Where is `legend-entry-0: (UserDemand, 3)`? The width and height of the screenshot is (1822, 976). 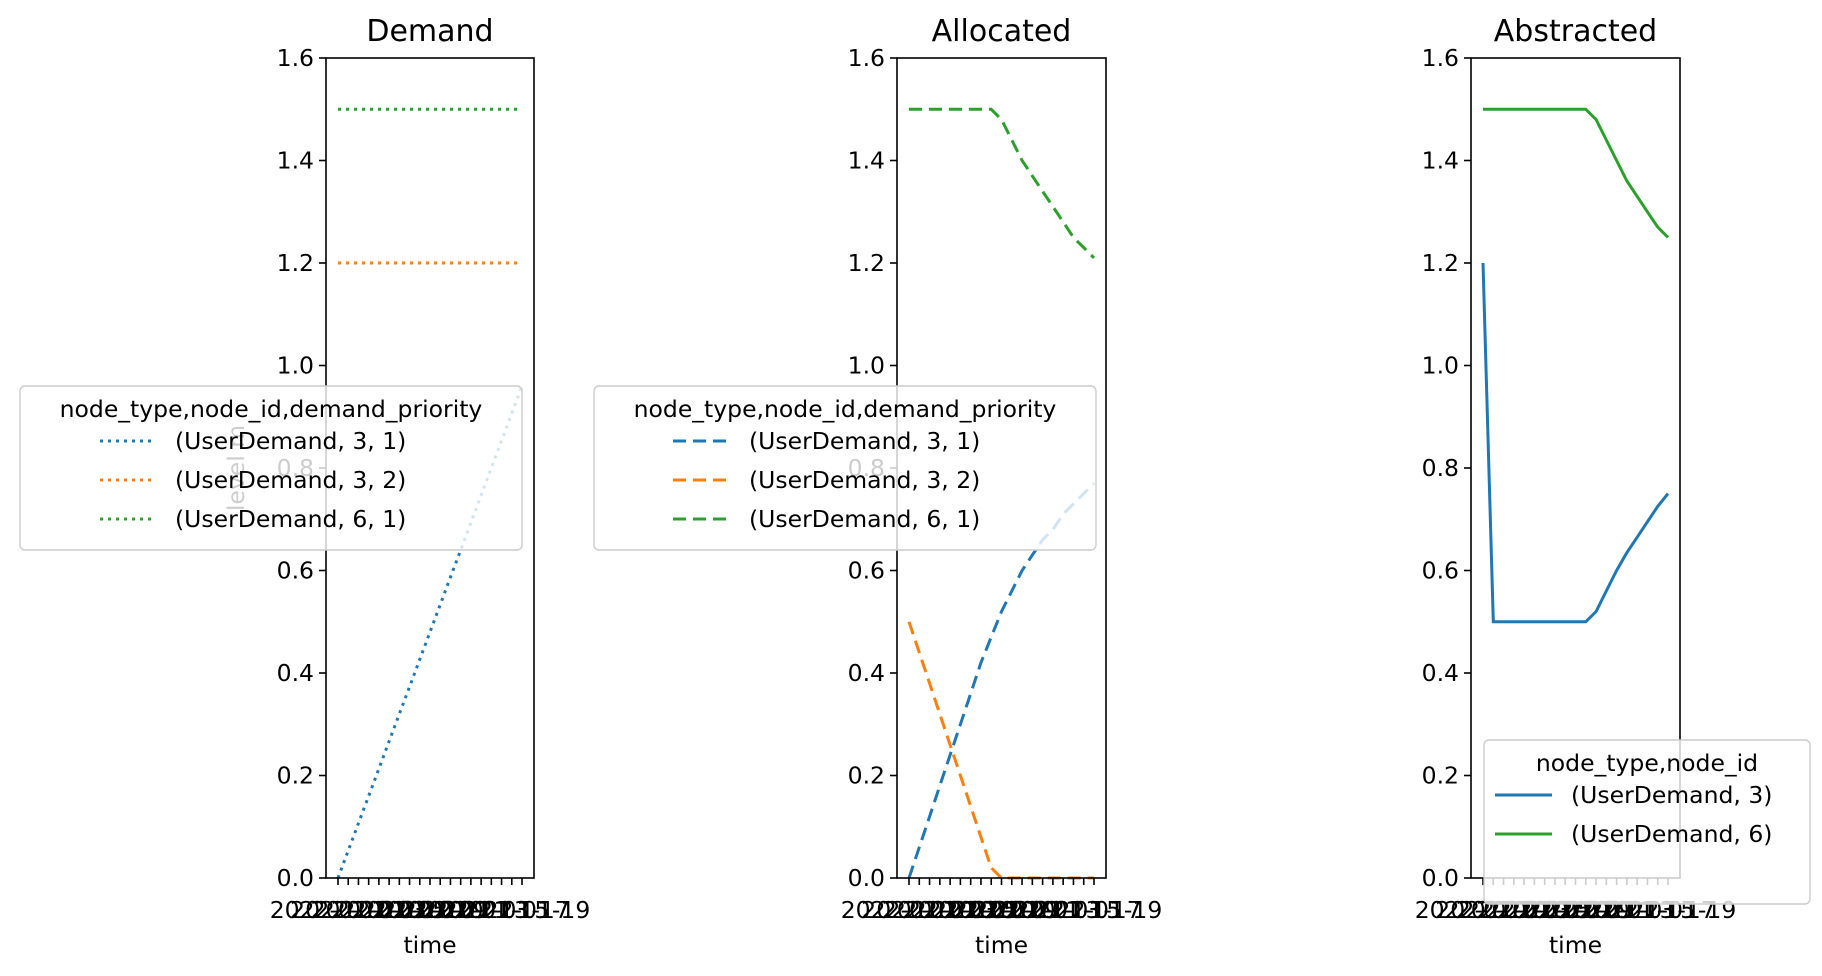 legend-entry-0: (UserDemand, 3) is located at coordinates (1671, 795).